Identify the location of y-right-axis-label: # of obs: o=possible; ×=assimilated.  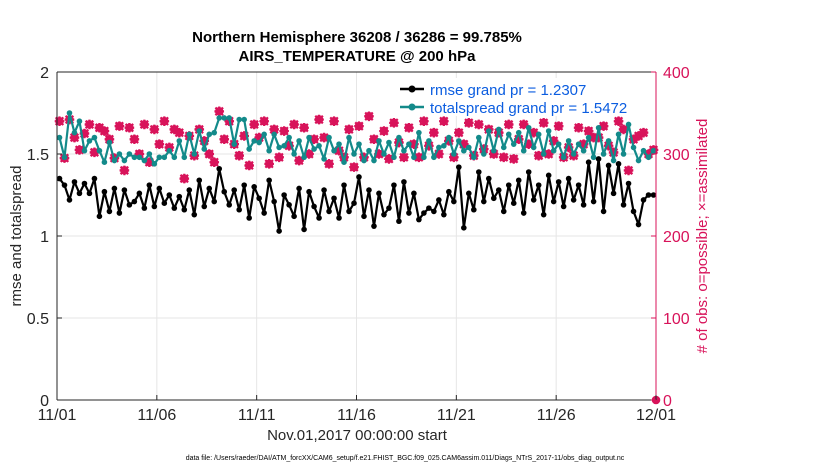
(702, 236).